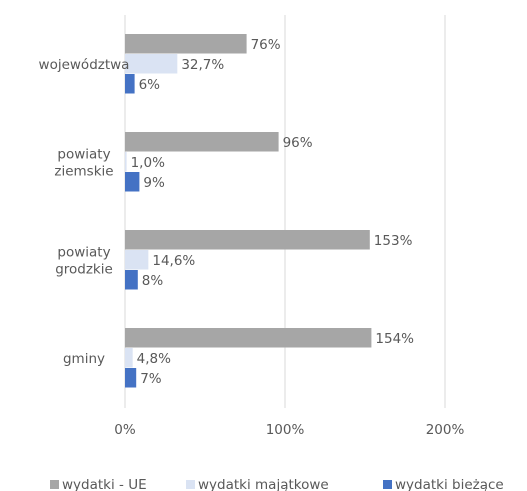  Describe the element at coordinates (150, 85) in the screenshot. I see `data-label-2-0: 6%` at that location.